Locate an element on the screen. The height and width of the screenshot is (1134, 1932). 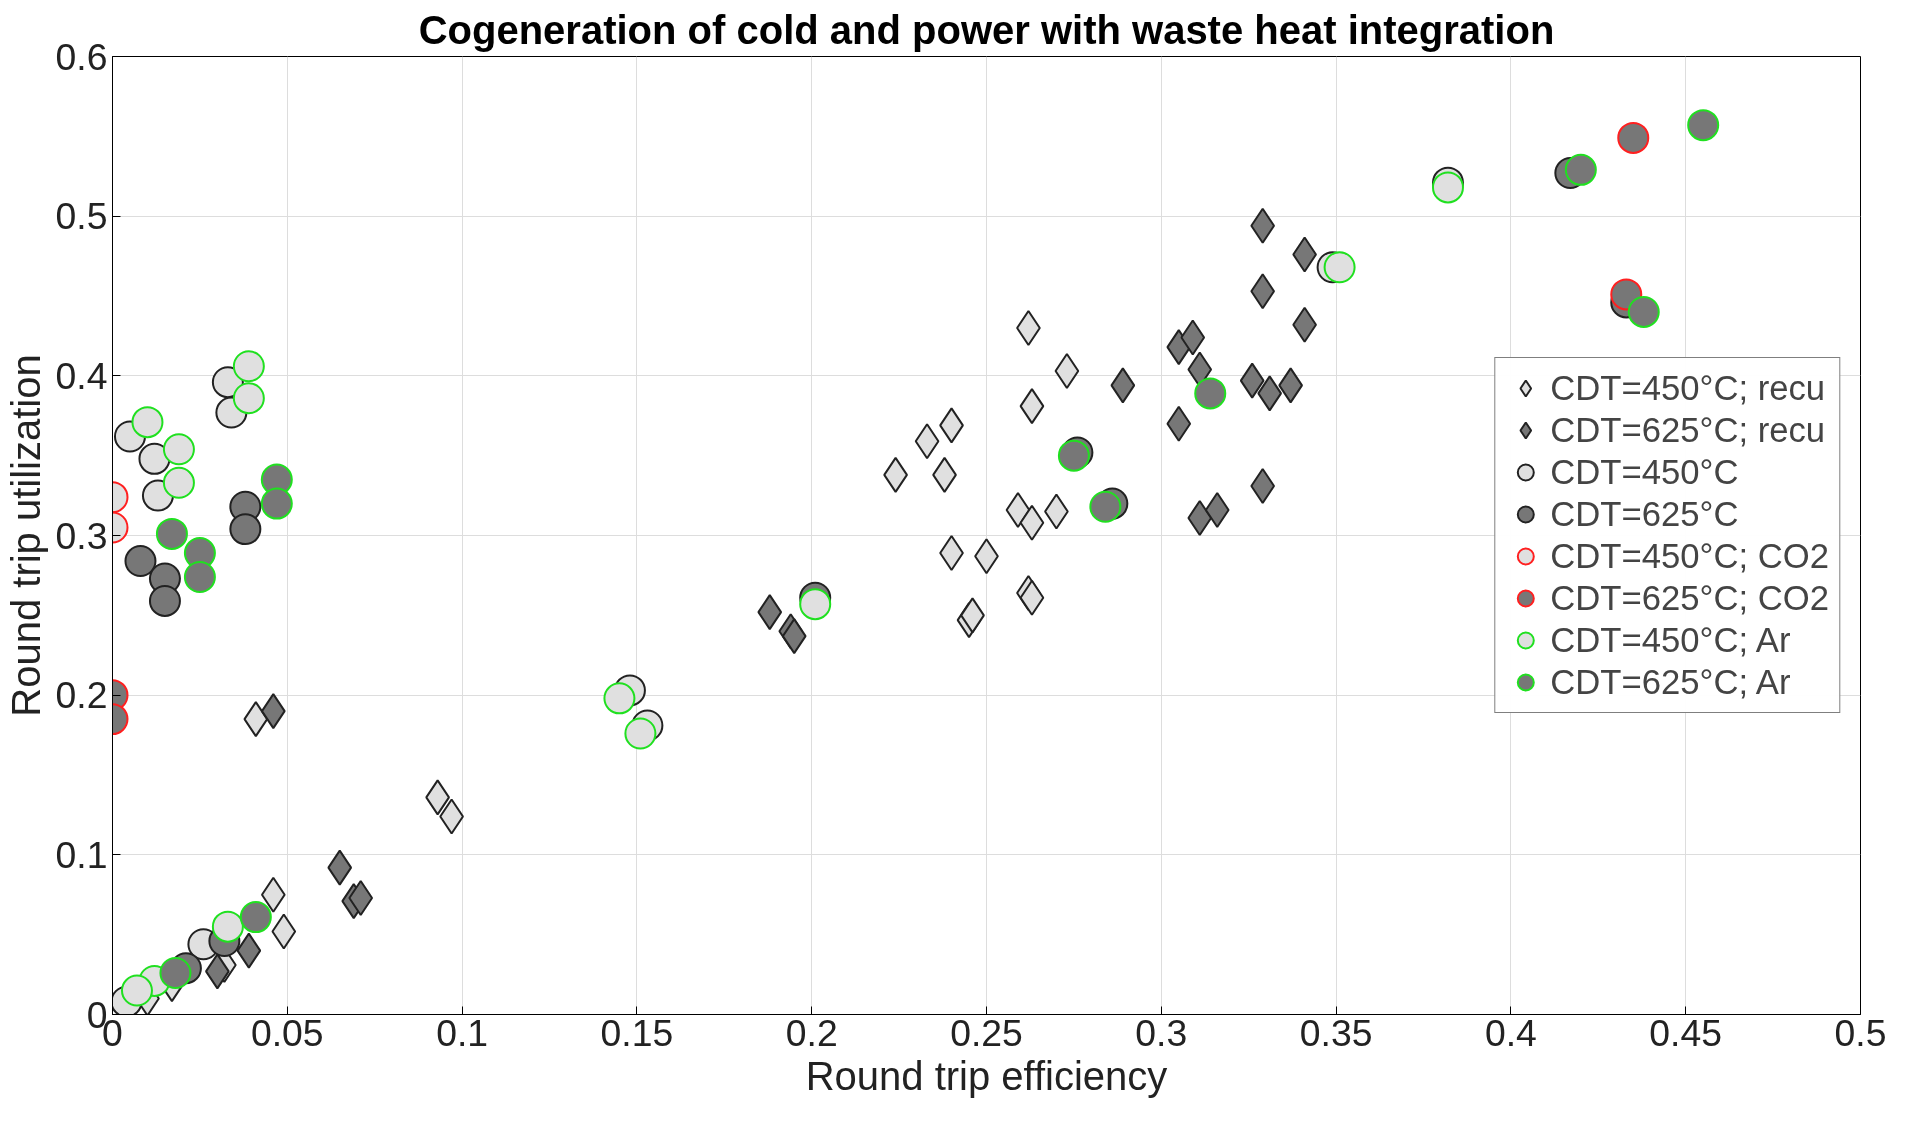
x-tick-label: 0.5 is located at coordinates (1860, 1032).